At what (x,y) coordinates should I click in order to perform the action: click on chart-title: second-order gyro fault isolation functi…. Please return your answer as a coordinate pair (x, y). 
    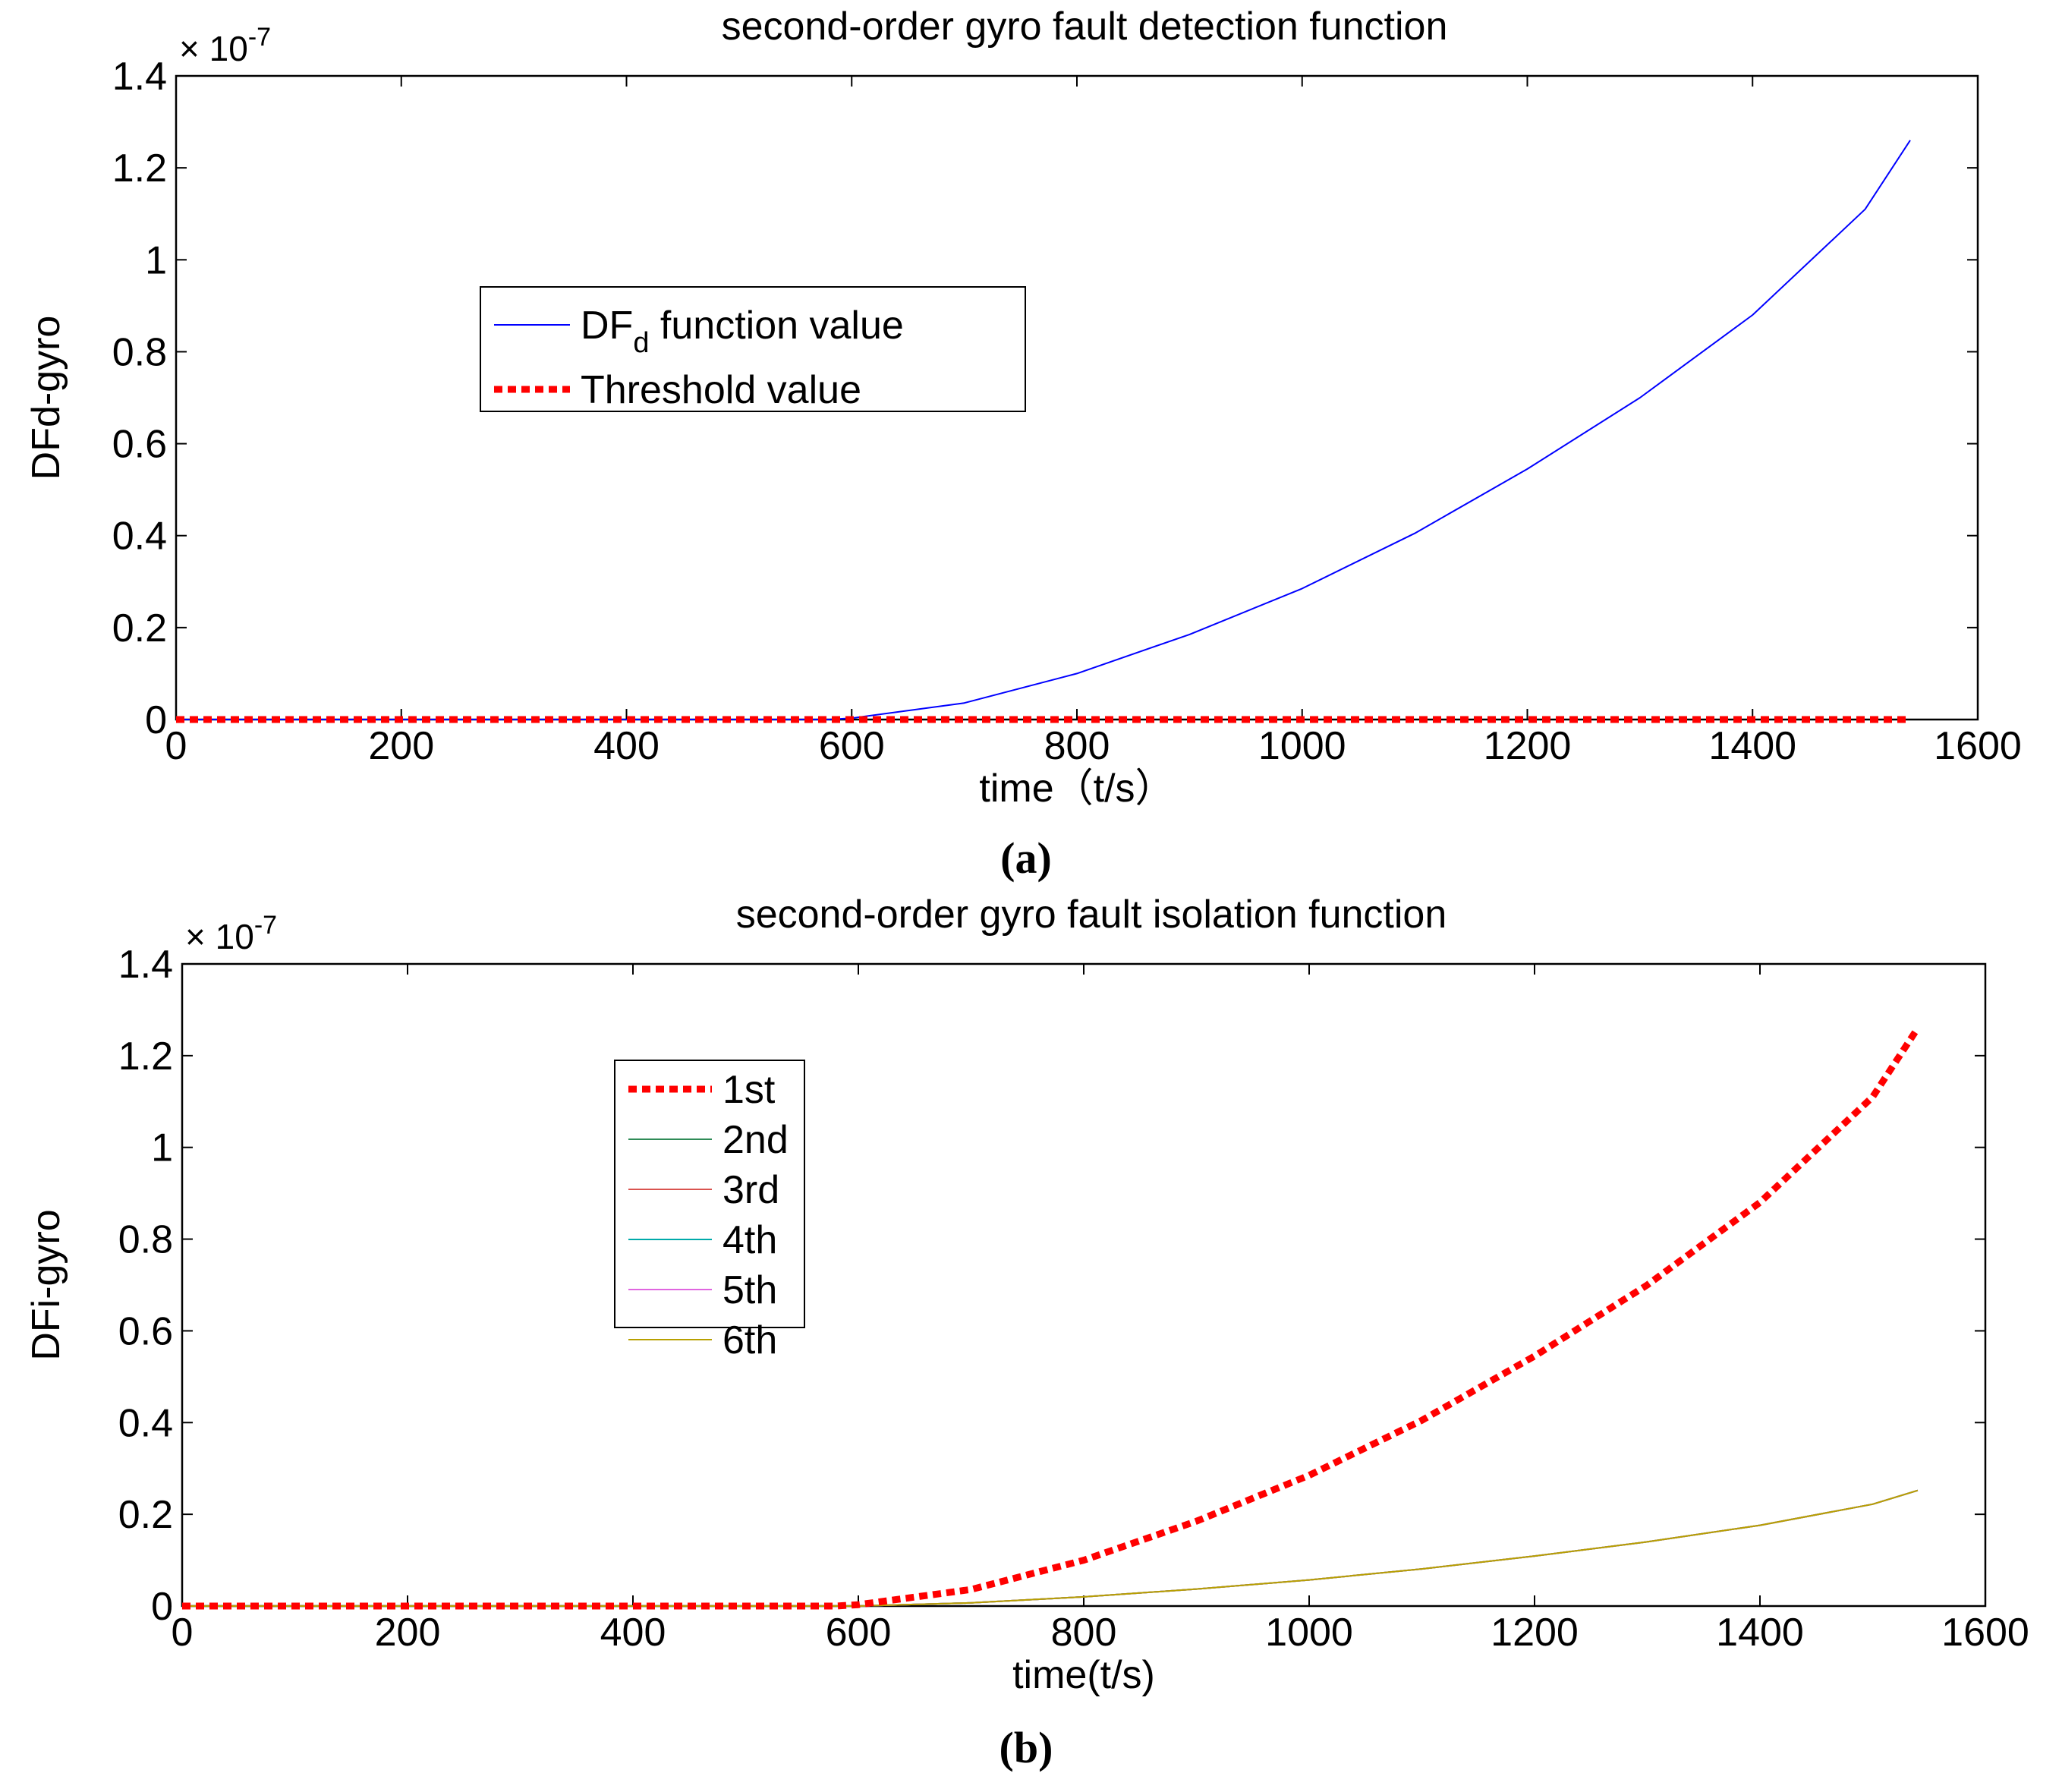
    Looking at the image, I should click on (1091, 915).